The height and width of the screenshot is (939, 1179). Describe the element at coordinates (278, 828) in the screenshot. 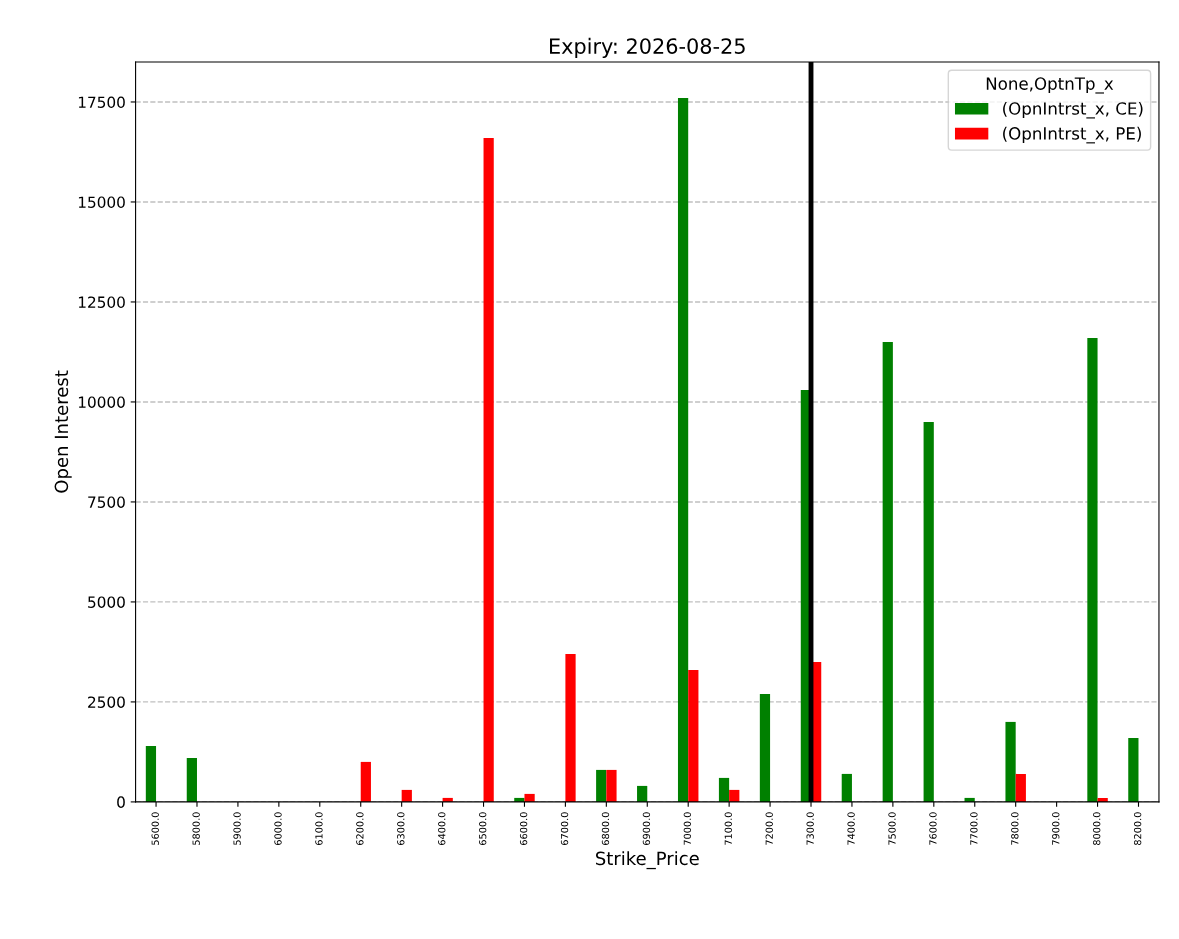

I see `x-tick-label: 6000.0` at that location.